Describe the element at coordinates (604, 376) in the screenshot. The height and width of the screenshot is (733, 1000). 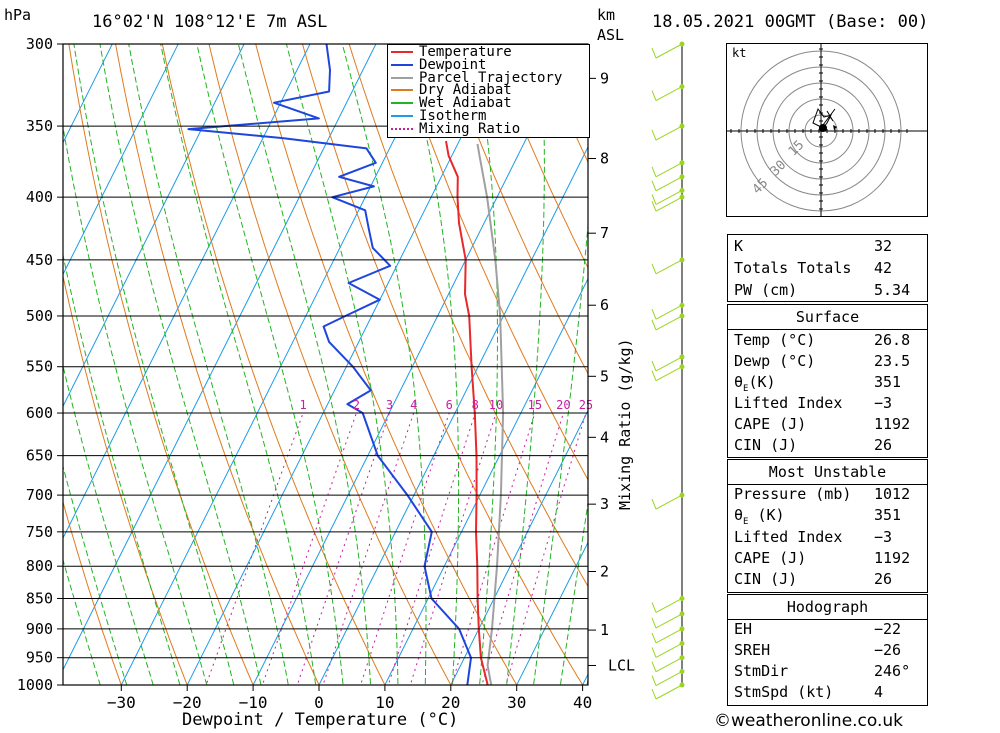
I see `km-tick-label: 5` at that location.